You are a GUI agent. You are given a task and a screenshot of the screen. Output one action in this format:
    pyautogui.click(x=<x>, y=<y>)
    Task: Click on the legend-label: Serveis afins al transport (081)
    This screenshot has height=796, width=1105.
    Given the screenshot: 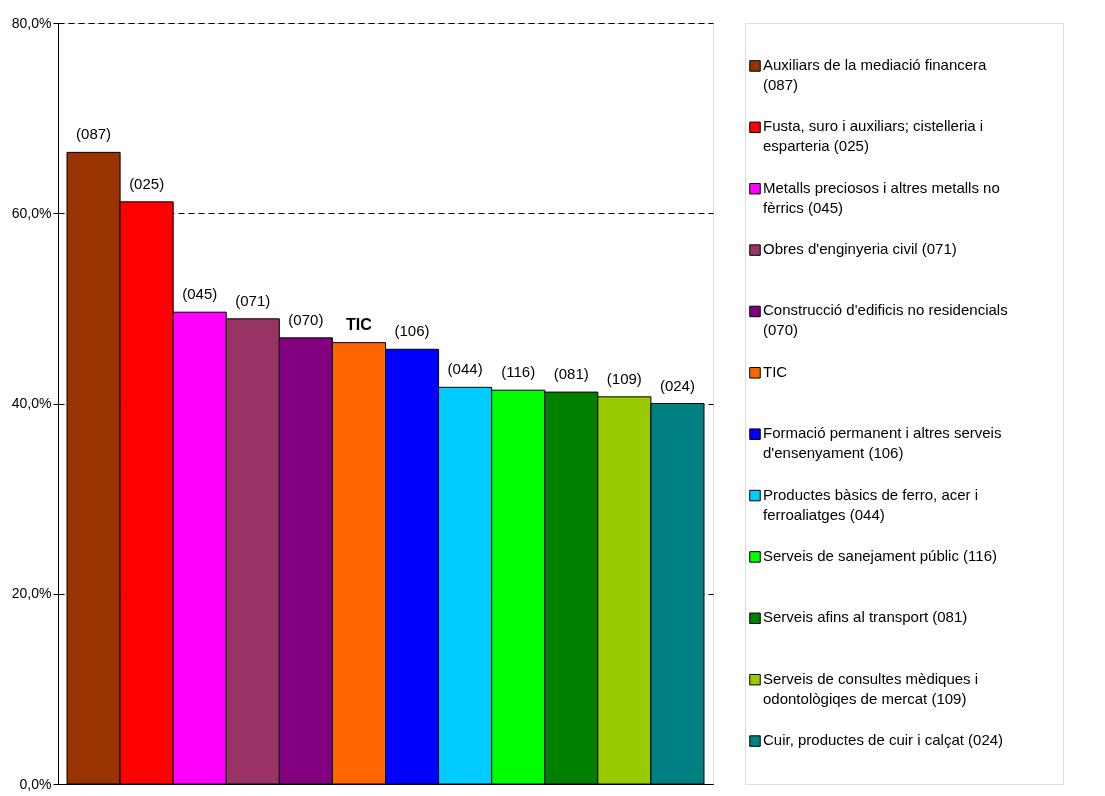 What is the action you would take?
    pyautogui.click(x=865, y=617)
    